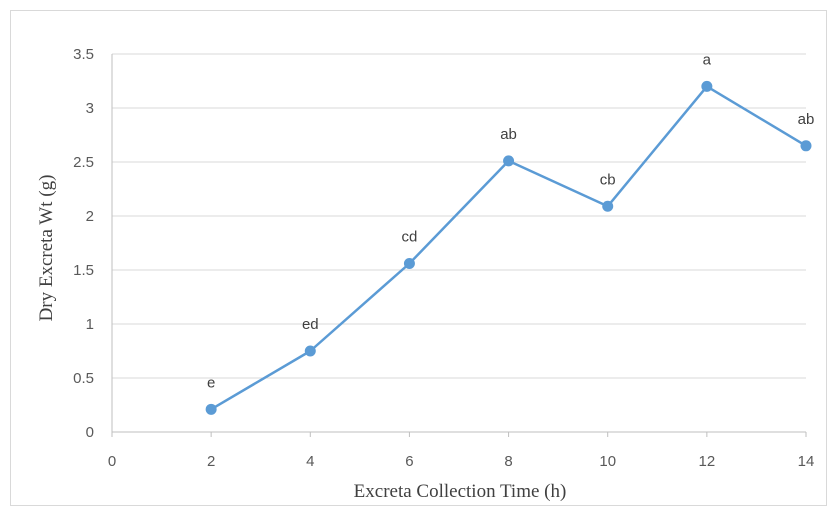  What do you see at coordinates (607, 461) in the screenshot?
I see `x-tick-label: 10` at bounding box center [607, 461].